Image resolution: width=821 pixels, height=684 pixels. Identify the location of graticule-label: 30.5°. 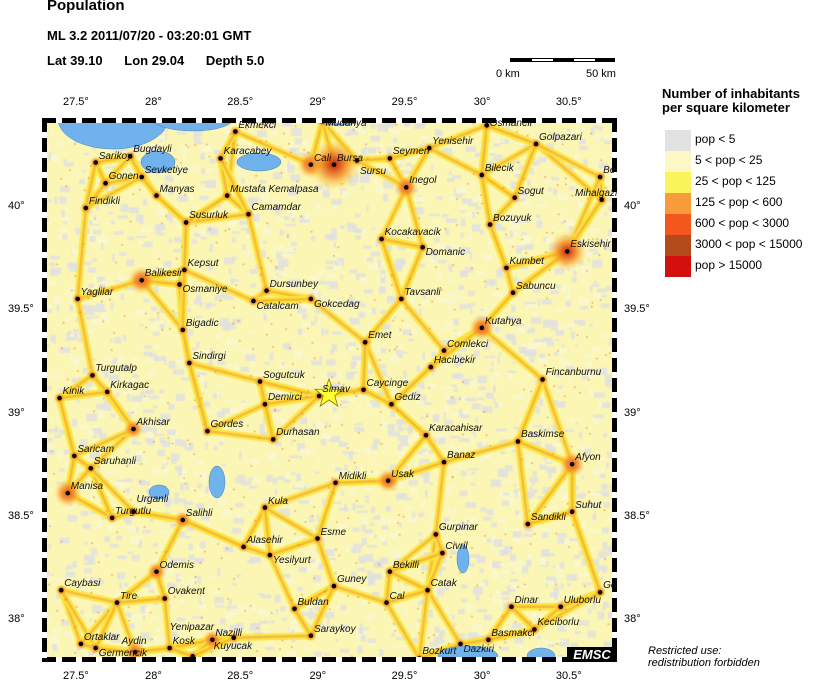
(568, 102).